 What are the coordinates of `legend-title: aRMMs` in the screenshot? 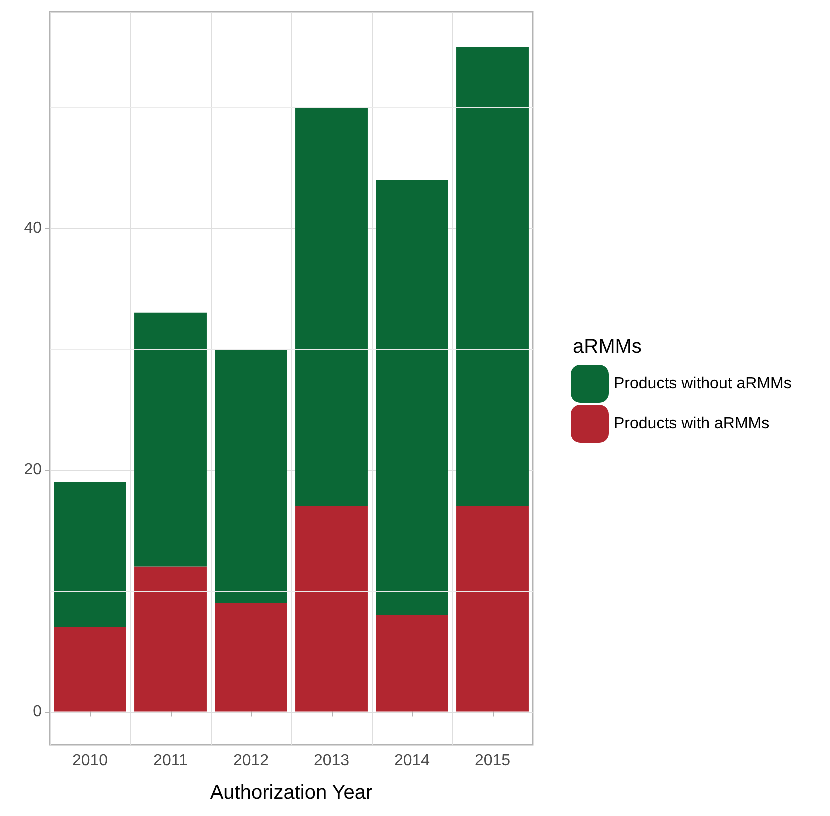 It's located at (607, 347).